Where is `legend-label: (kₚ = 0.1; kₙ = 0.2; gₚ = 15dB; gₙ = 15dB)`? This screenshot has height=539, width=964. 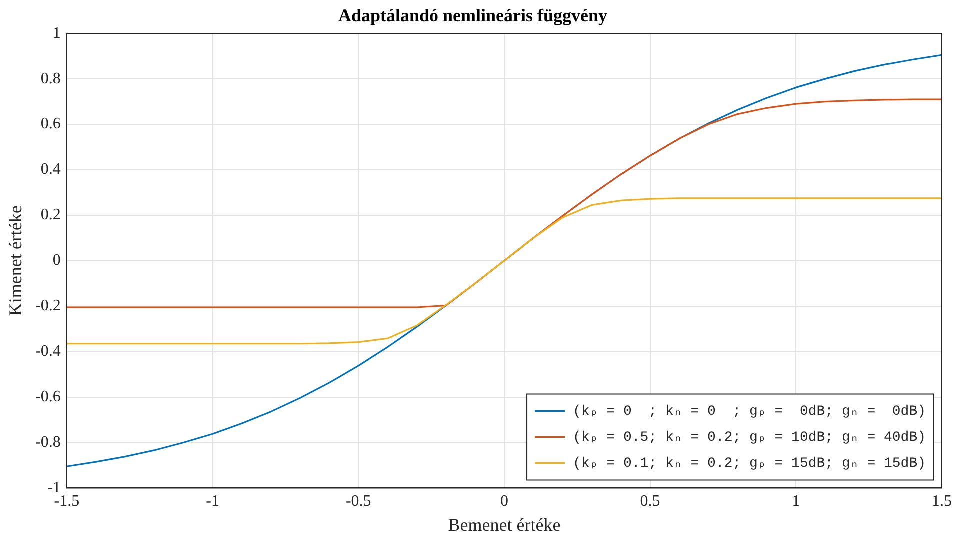 legend-label: (kₚ = 0.1; kₙ = 0.2; gₚ = 15dB; gₙ = 15dB) is located at coordinates (749, 464).